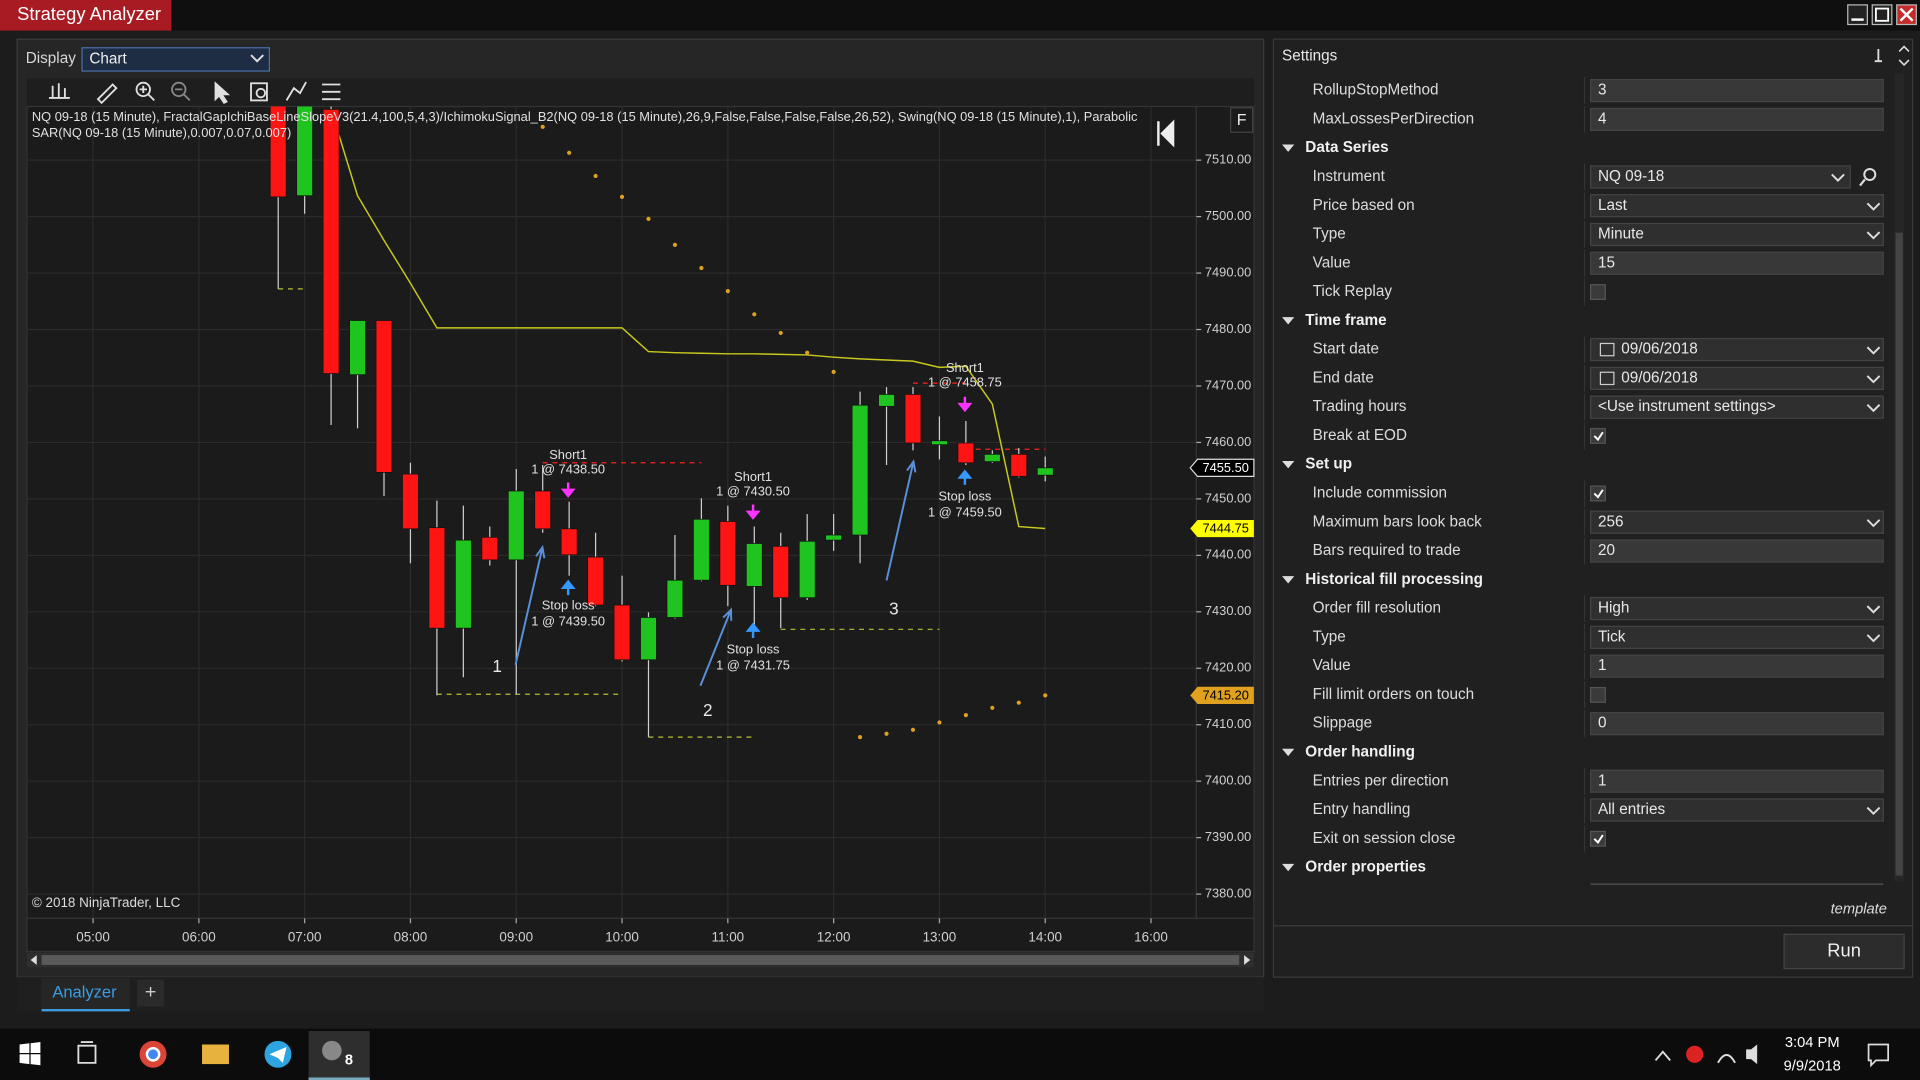 The width and height of the screenshot is (1920, 1080). Describe the element at coordinates (331, 92) in the screenshot. I see `list-icon` at that location.